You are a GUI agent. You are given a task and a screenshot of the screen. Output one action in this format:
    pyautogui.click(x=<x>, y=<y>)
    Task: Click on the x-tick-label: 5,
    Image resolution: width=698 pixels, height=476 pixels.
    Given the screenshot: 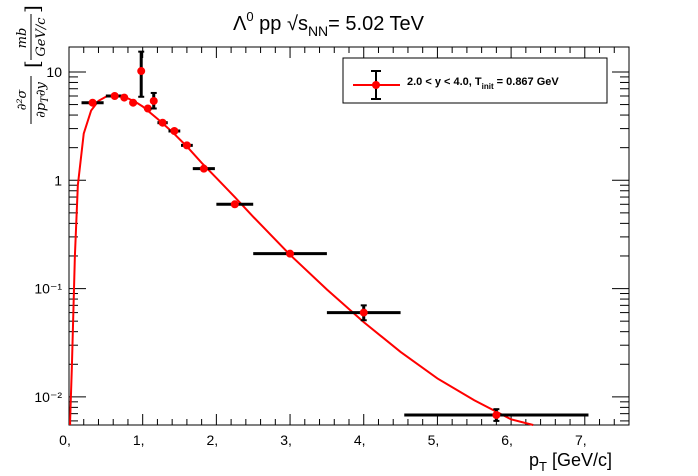 What is the action you would take?
    pyautogui.click(x=434, y=440)
    